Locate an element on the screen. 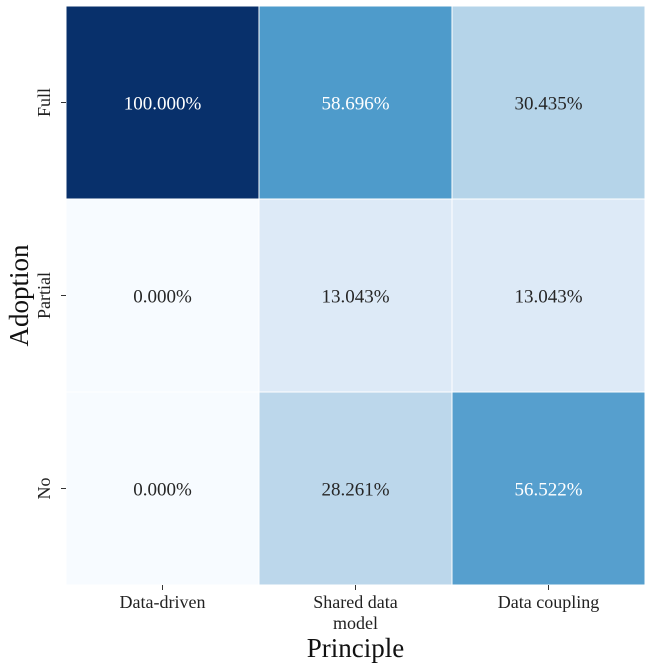 The image size is (655, 667). y-axis-label: Adoption is located at coordinates (19, 295).